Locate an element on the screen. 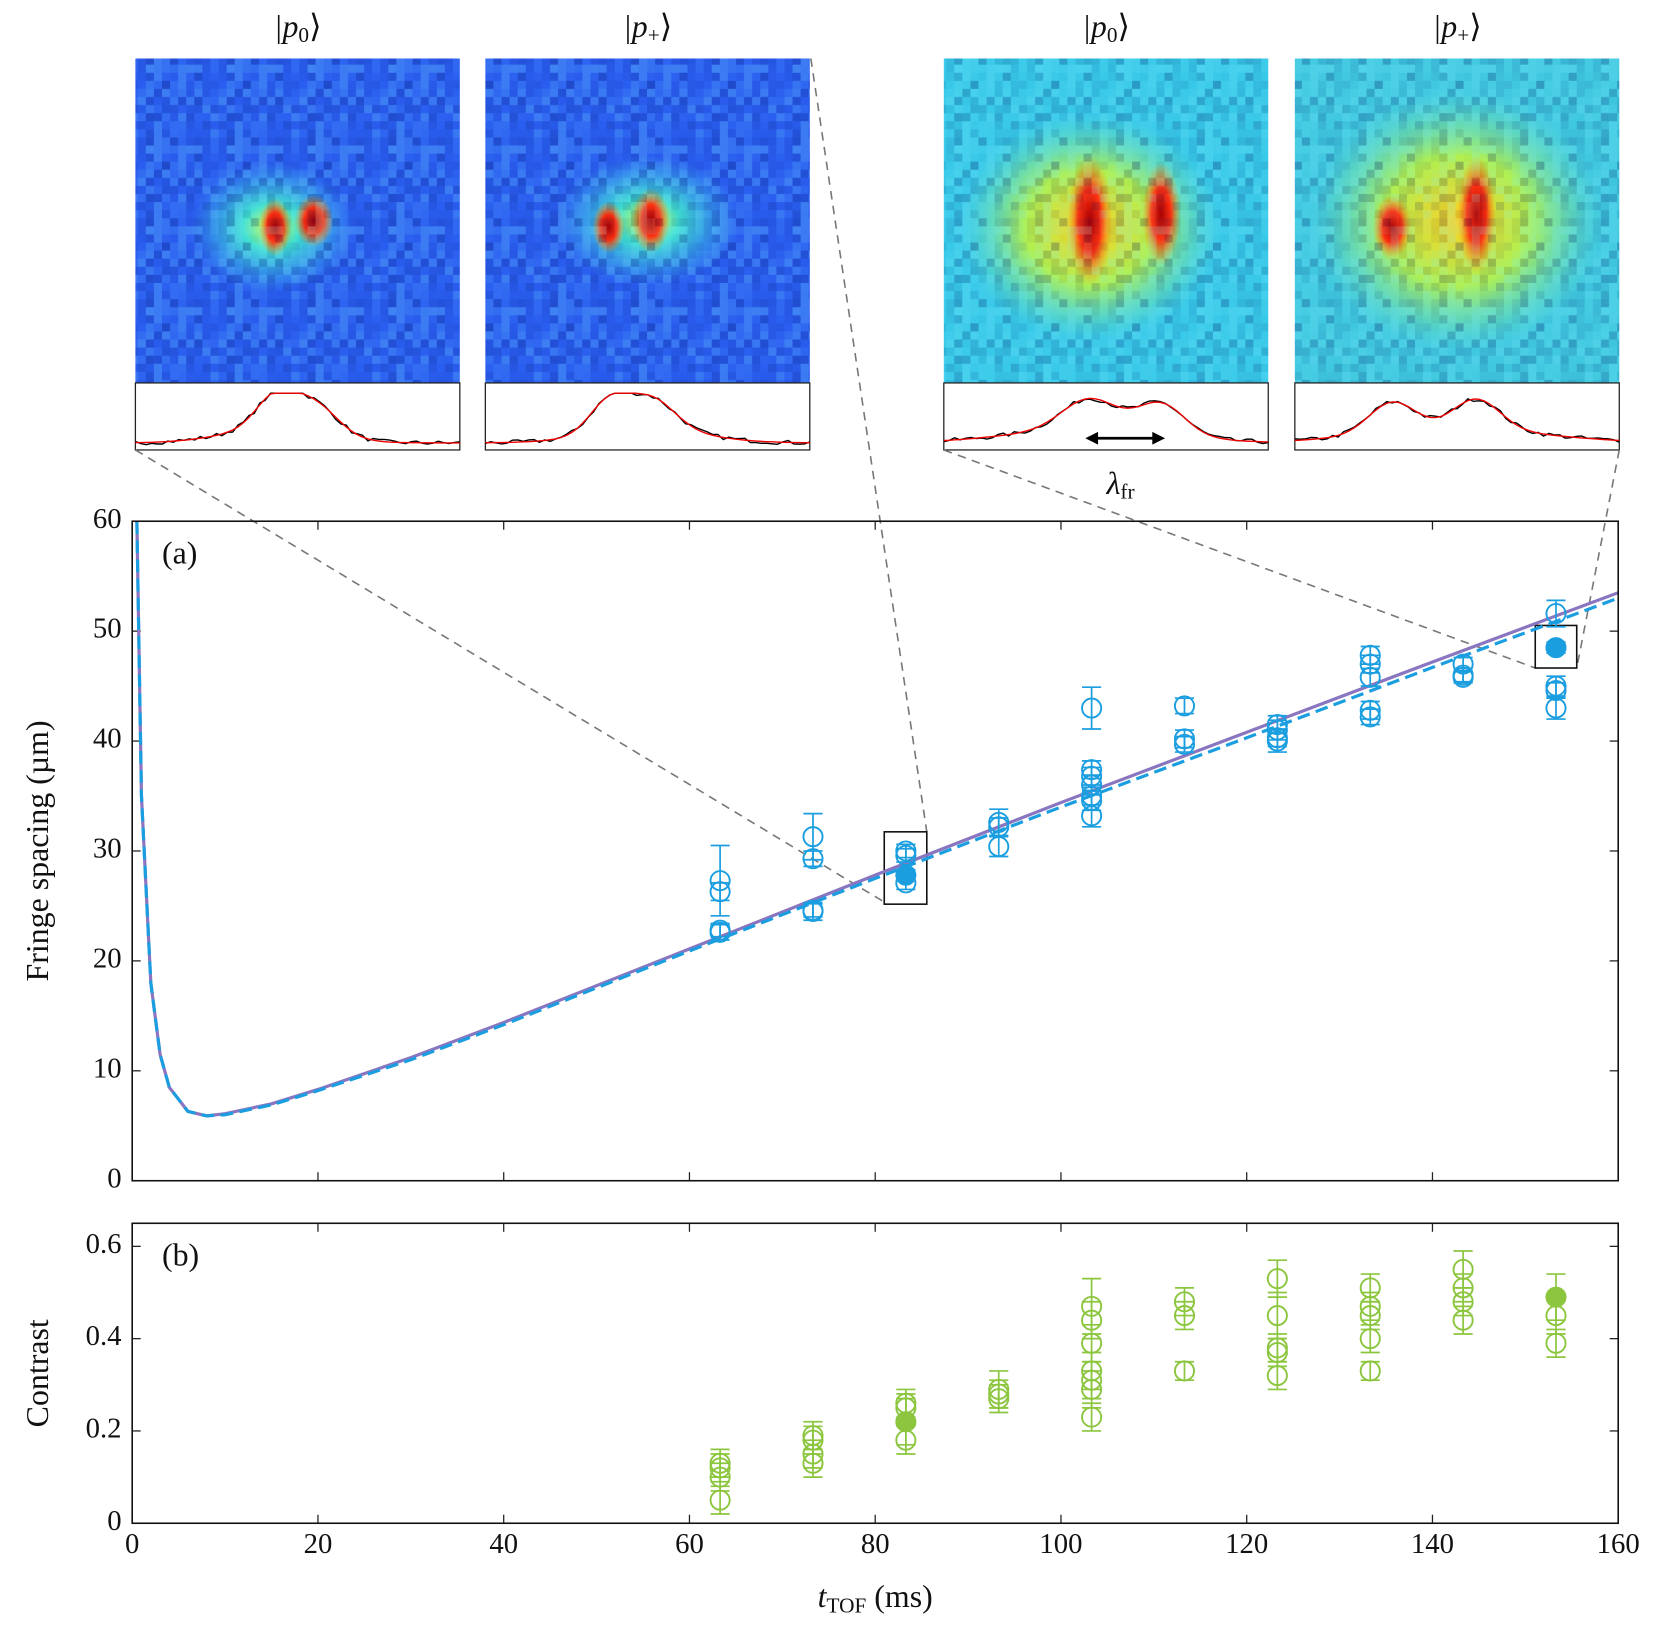  x-tick-label: 120 is located at coordinates (1246, 1544).